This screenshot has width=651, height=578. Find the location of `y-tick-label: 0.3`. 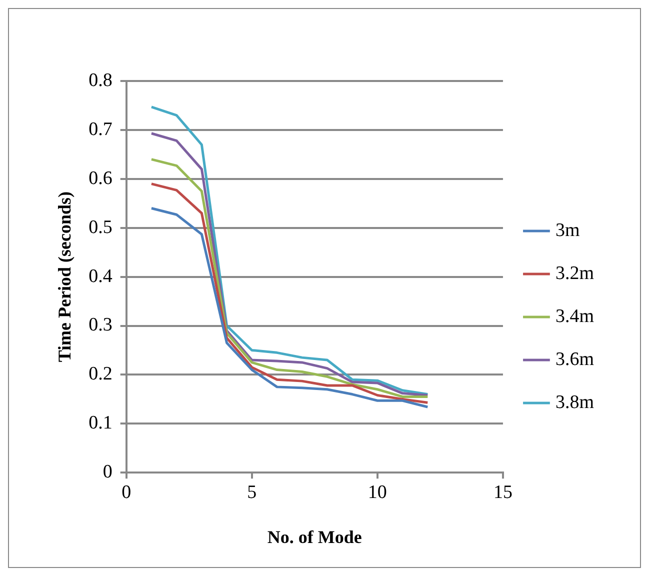

y-tick-label: 0.3 is located at coordinates (100, 325).